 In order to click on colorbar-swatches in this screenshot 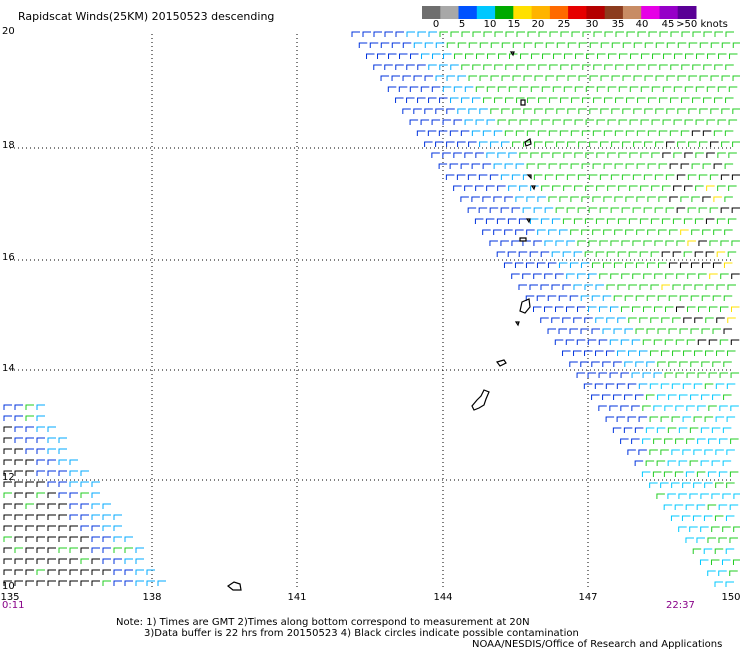, I will do `click(559, 12)`.